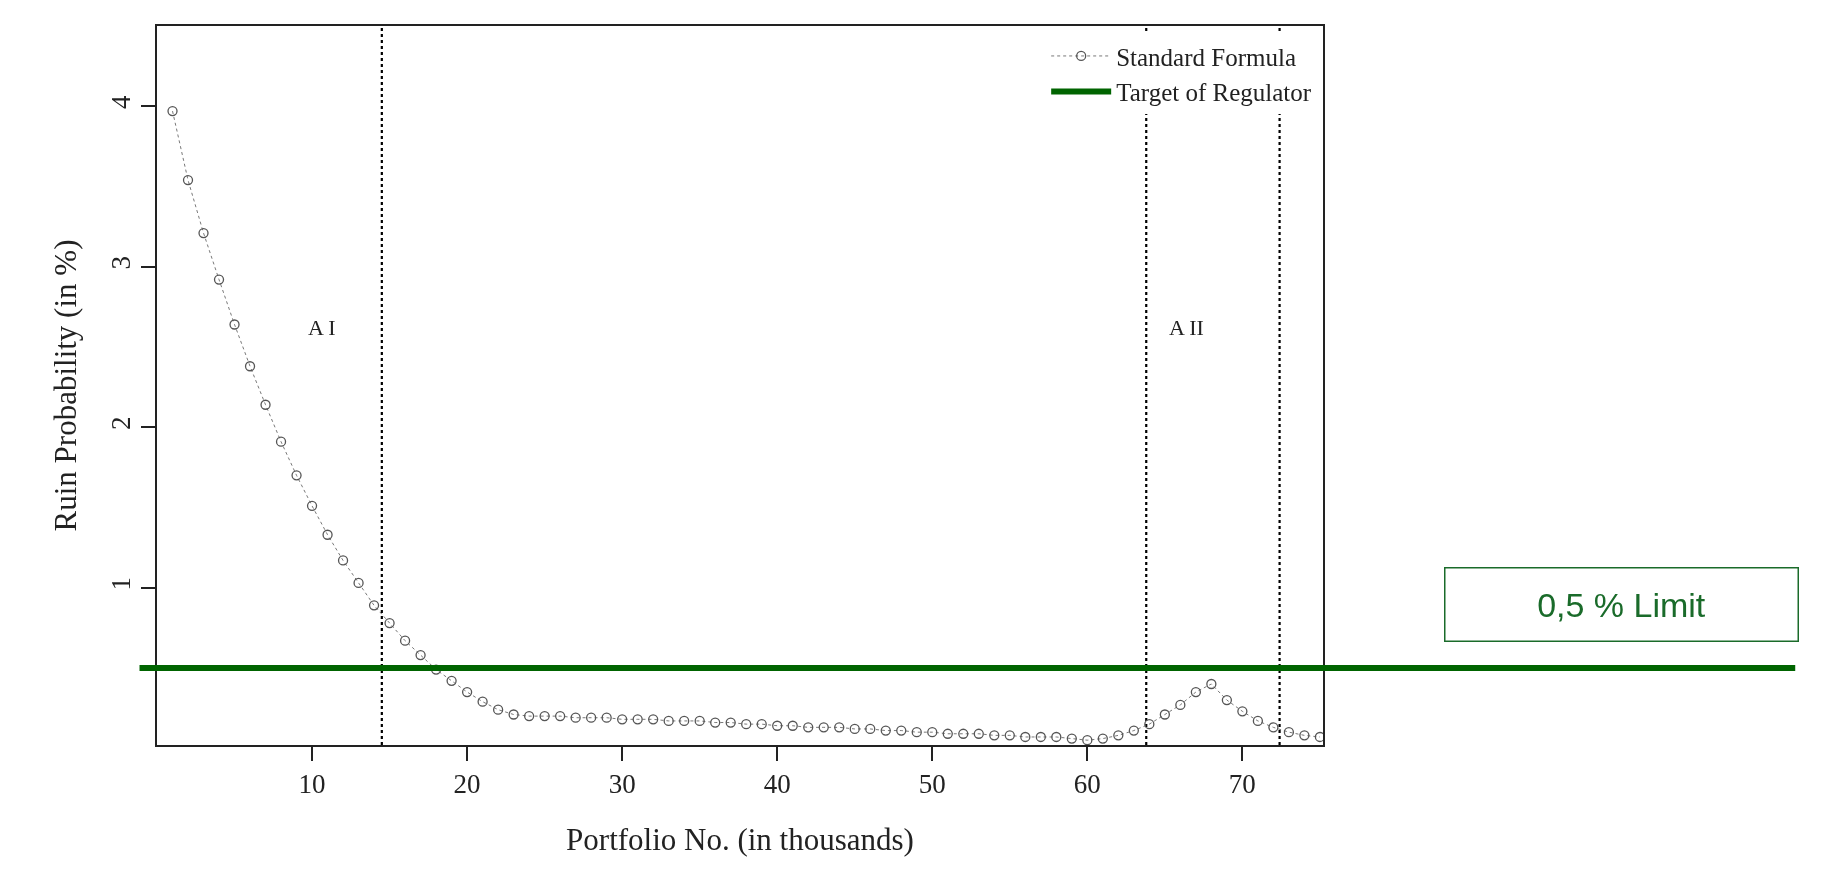  I want to click on x-axis-title: Portfolio No. (in thousands), so click(740, 840).